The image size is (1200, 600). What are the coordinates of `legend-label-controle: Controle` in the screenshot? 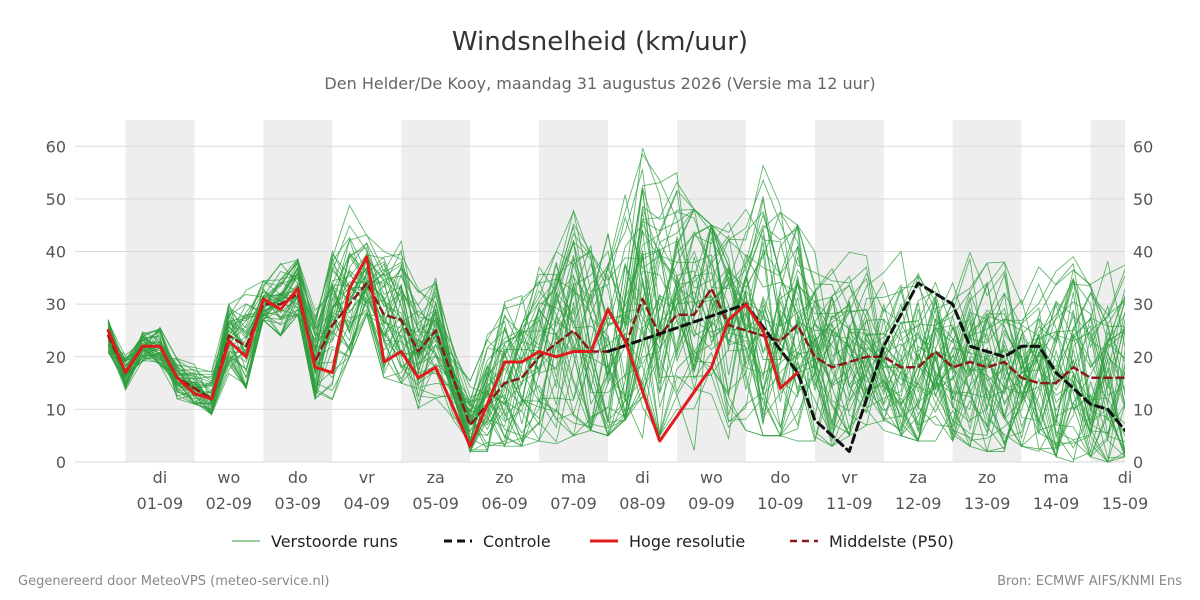 It's located at (517, 541).